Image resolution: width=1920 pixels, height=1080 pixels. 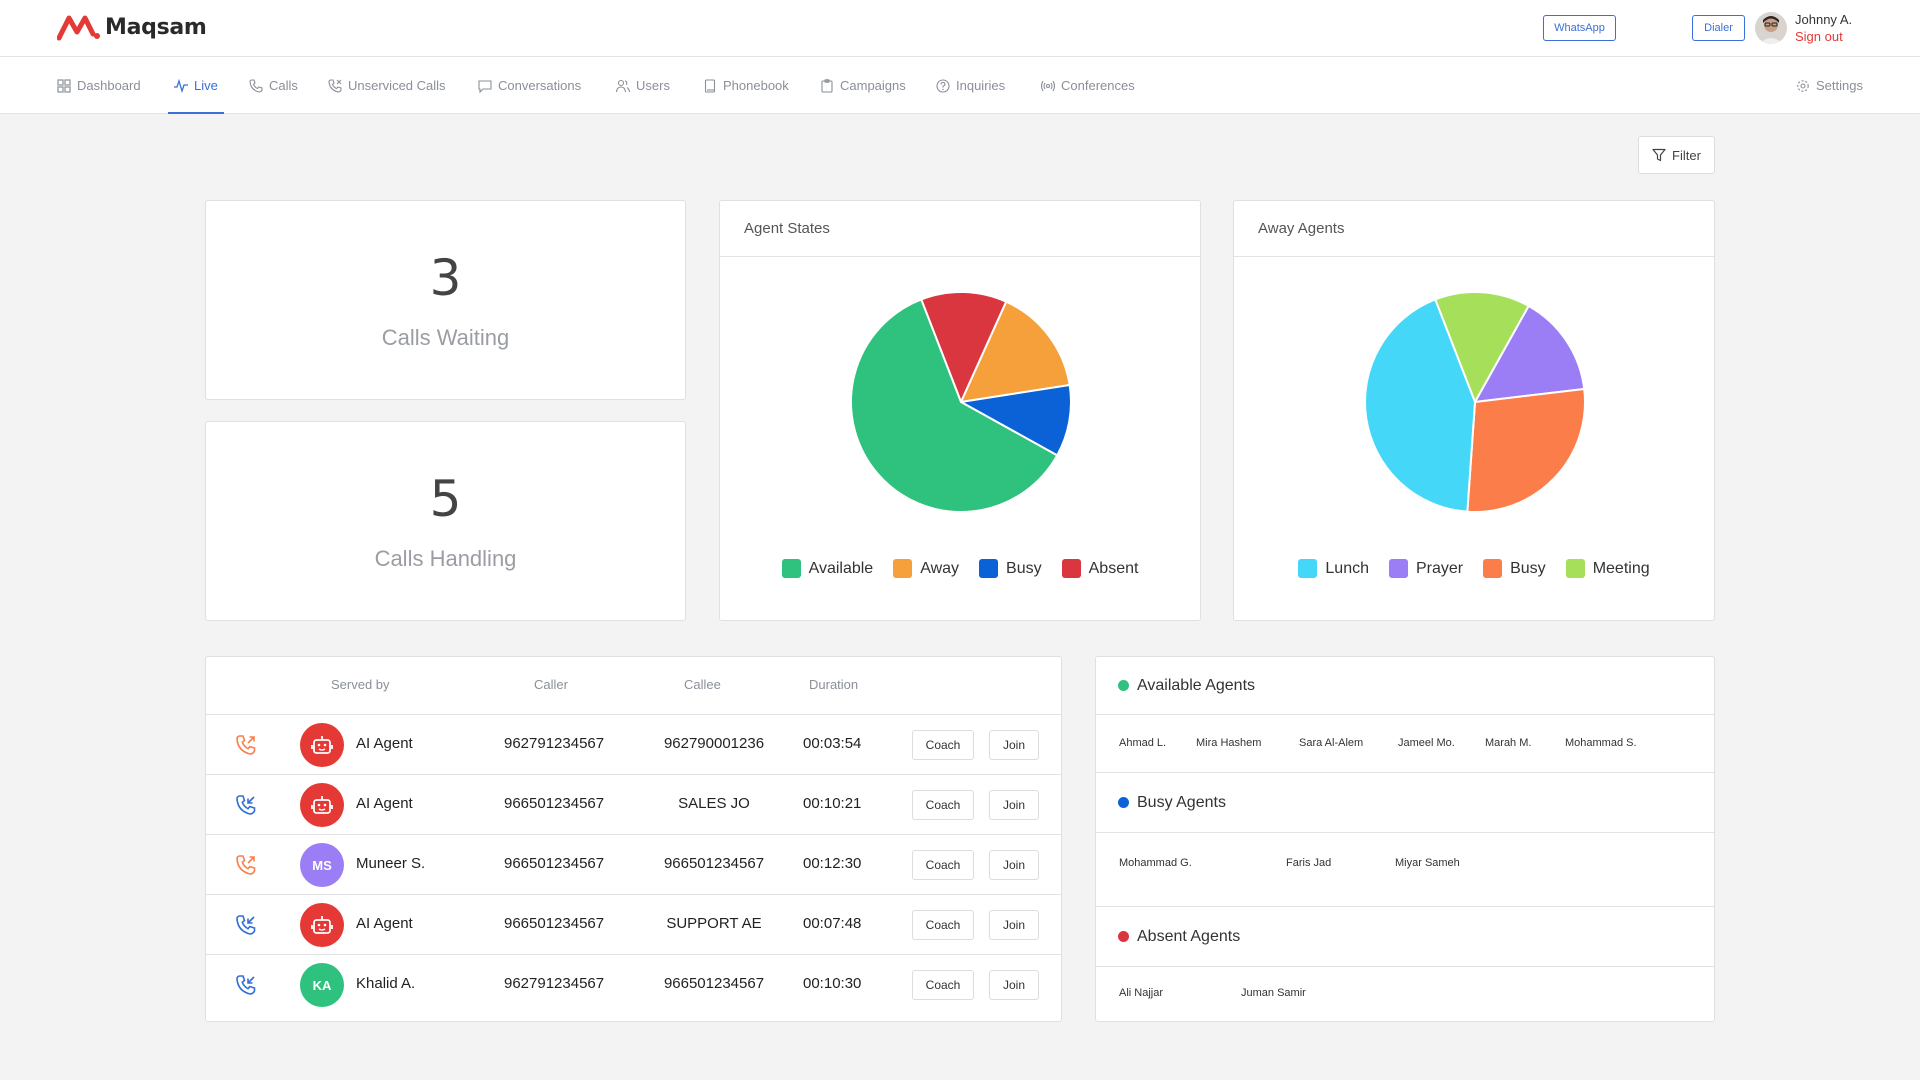 What do you see at coordinates (554, 743) in the screenshot?
I see `caller-number: 962791234567` at bounding box center [554, 743].